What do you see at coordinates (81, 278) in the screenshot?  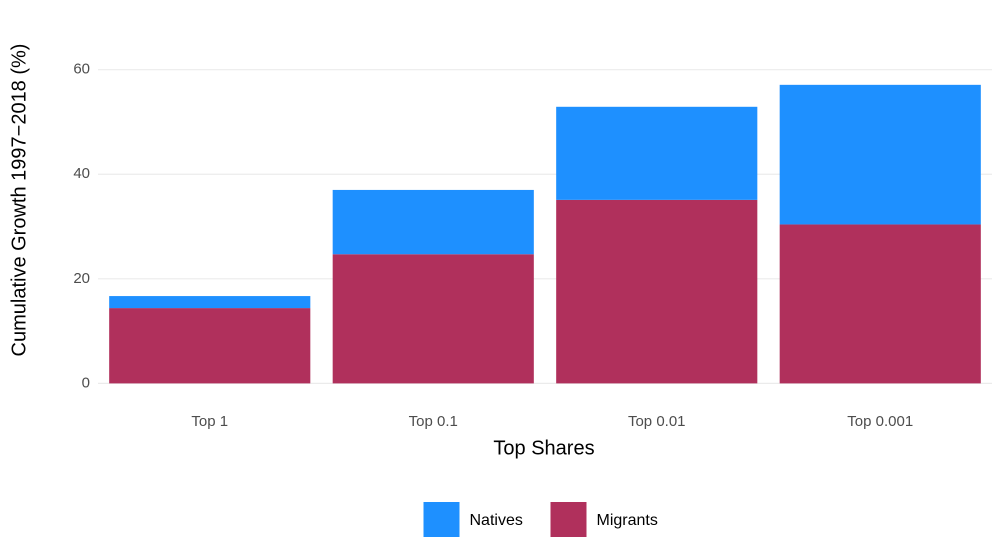 I see `y-tick-label: 20` at bounding box center [81, 278].